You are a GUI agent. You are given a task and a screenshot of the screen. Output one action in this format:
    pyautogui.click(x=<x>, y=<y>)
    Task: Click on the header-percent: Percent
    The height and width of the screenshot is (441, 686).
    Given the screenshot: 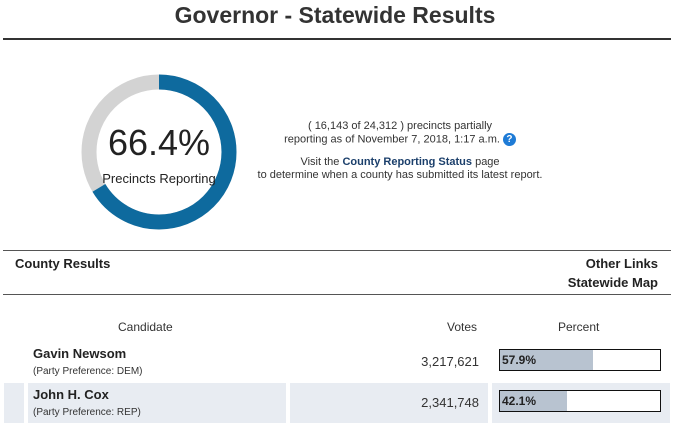 What is the action you would take?
    pyautogui.click(x=579, y=327)
    